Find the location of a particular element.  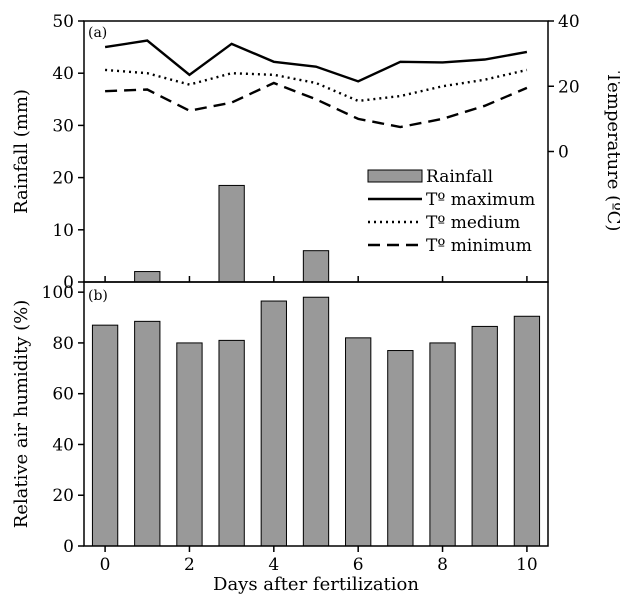

tick-label: 100 is located at coordinates (58, 293).